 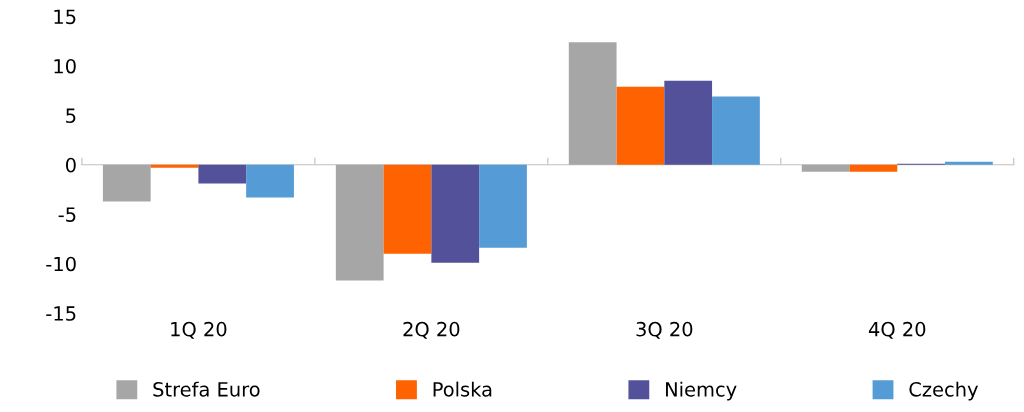 I want to click on y-tick-label: 0, so click(x=70, y=165).